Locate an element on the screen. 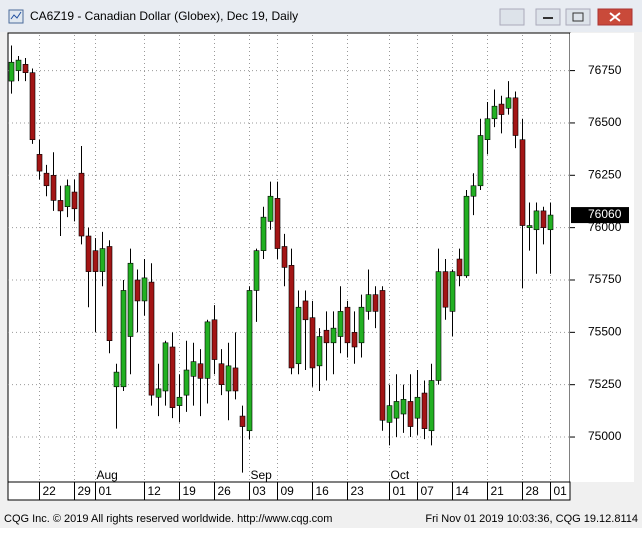 The image size is (642, 533). x-tick-label: 21 is located at coordinates (498, 491).